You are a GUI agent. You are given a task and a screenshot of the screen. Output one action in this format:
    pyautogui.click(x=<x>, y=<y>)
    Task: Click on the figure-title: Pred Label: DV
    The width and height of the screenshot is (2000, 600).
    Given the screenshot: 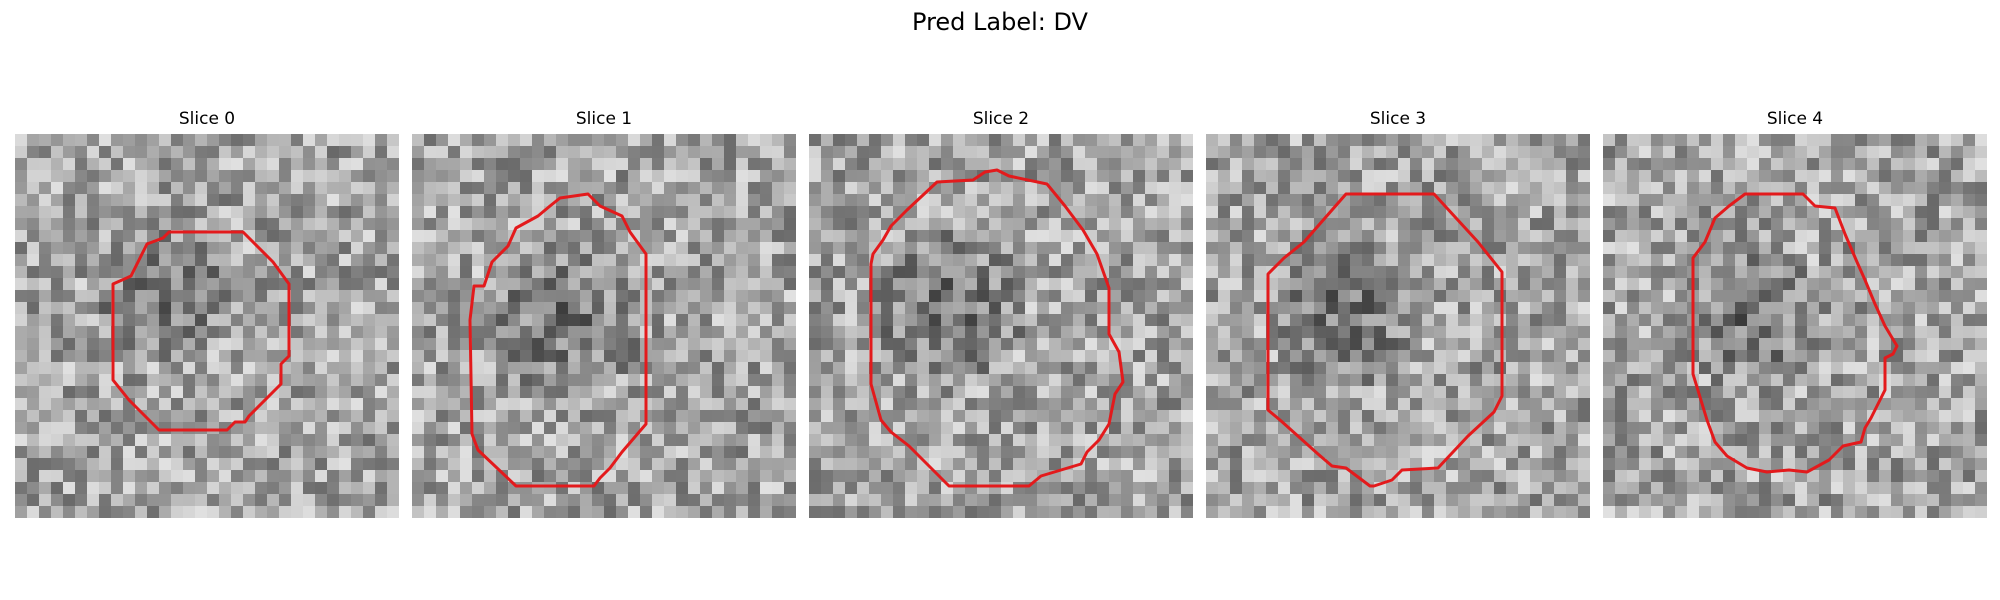 What is the action you would take?
    pyautogui.click(x=1000, y=22)
    